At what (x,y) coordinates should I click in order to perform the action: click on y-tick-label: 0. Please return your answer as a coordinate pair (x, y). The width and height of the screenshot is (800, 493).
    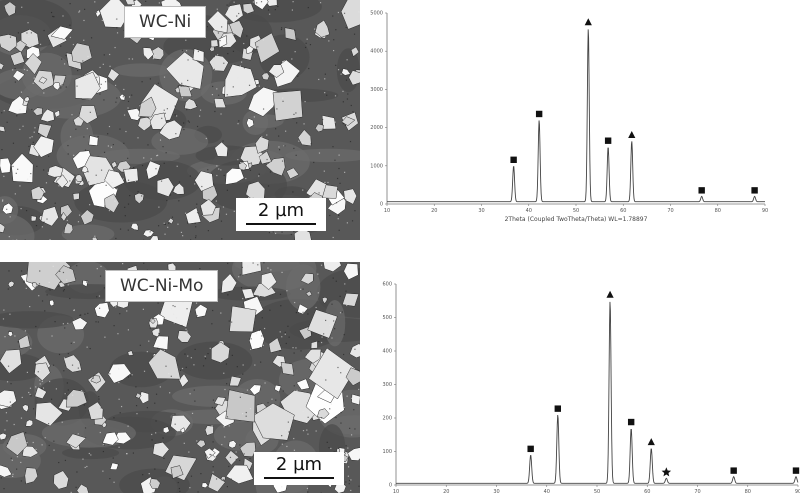
    Looking at the image, I should click on (381, 205).